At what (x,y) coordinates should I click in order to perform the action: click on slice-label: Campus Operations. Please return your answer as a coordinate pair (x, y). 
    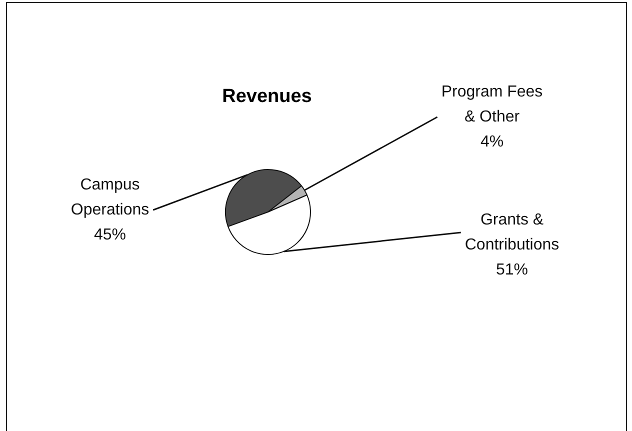
    Looking at the image, I should click on (110, 197).